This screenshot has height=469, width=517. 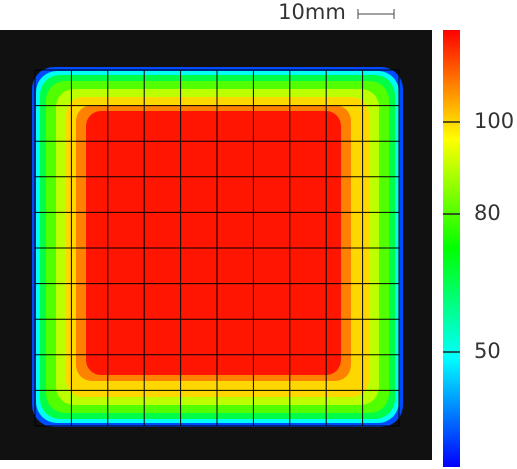 What do you see at coordinates (487, 213) in the screenshot?
I see `colorbar-tick-label: 80` at bounding box center [487, 213].